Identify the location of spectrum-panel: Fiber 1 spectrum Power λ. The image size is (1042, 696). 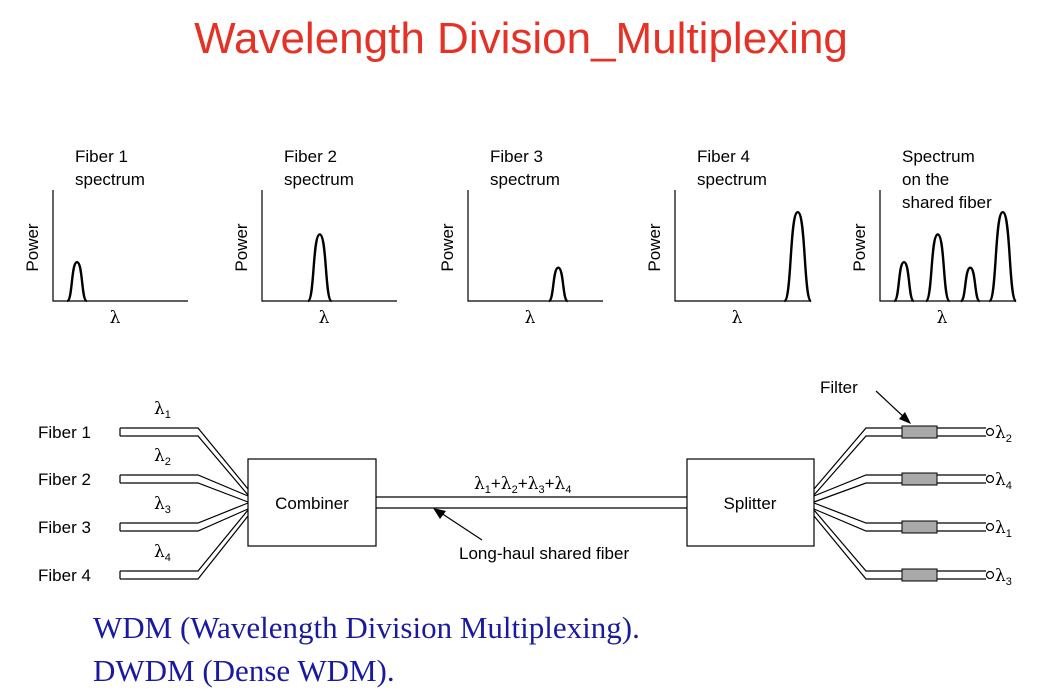
(105, 237).